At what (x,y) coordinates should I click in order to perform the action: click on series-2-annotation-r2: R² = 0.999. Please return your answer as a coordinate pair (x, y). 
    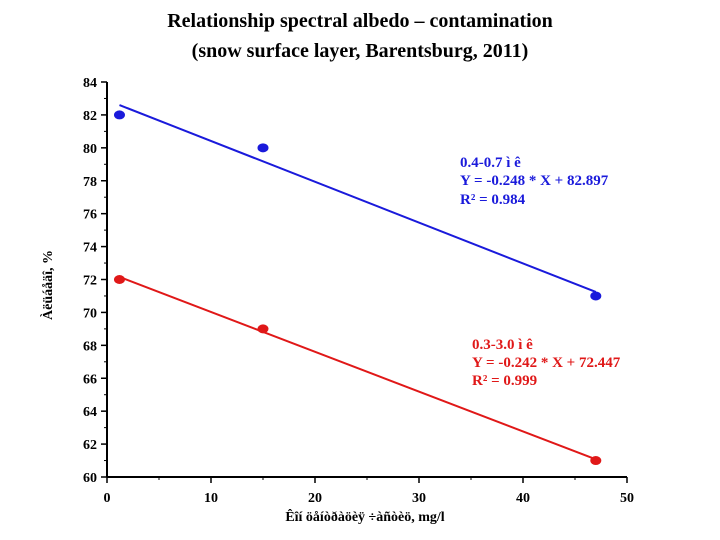
    Looking at the image, I should click on (504, 381).